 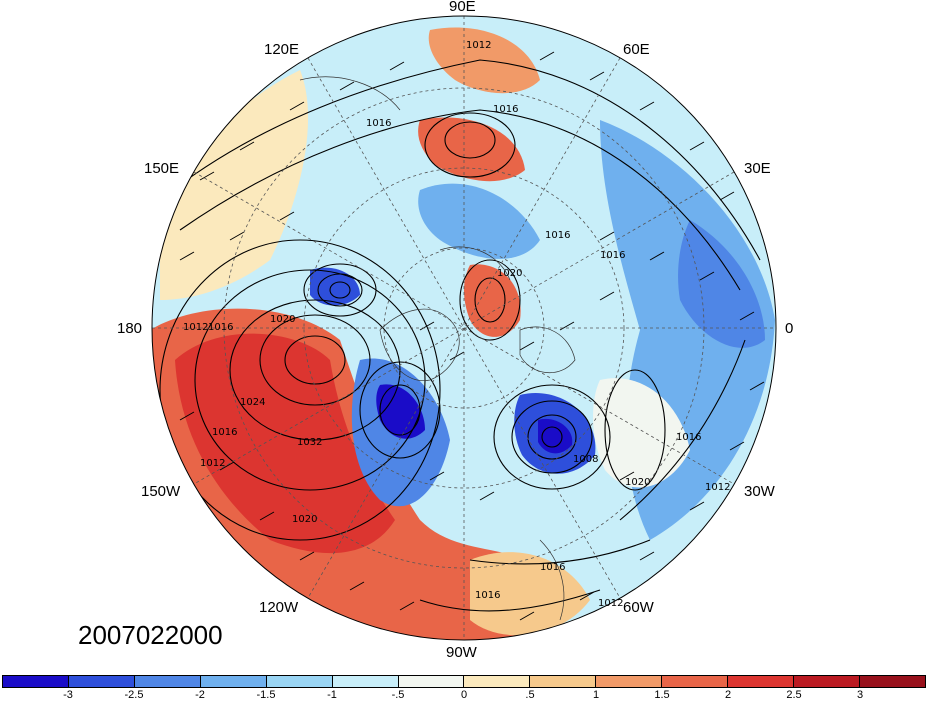 What do you see at coordinates (130, 328) in the screenshot?
I see `lon-label-180: 180` at bounding box center [130, 328].